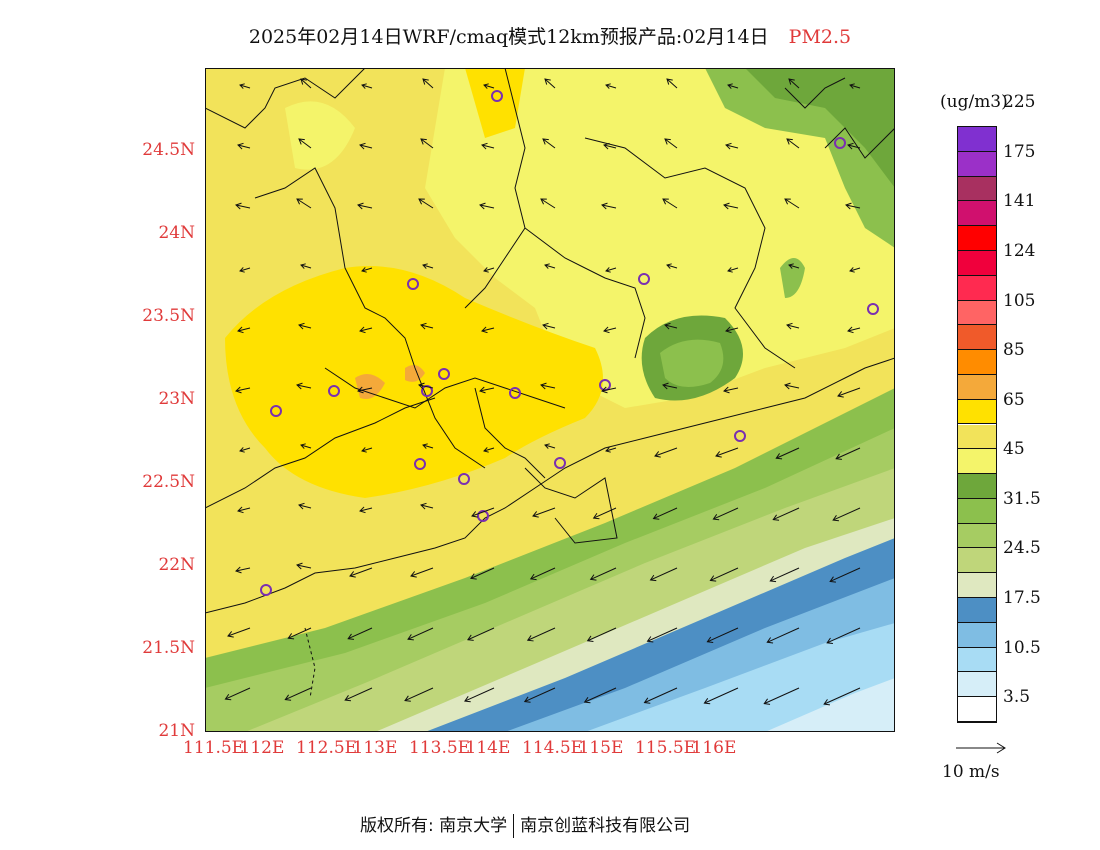  What do you see at coordinates (1017, 697) in the screenshot?
I see `colorbar-label: 3.5` at bounding box center [1017, 697].